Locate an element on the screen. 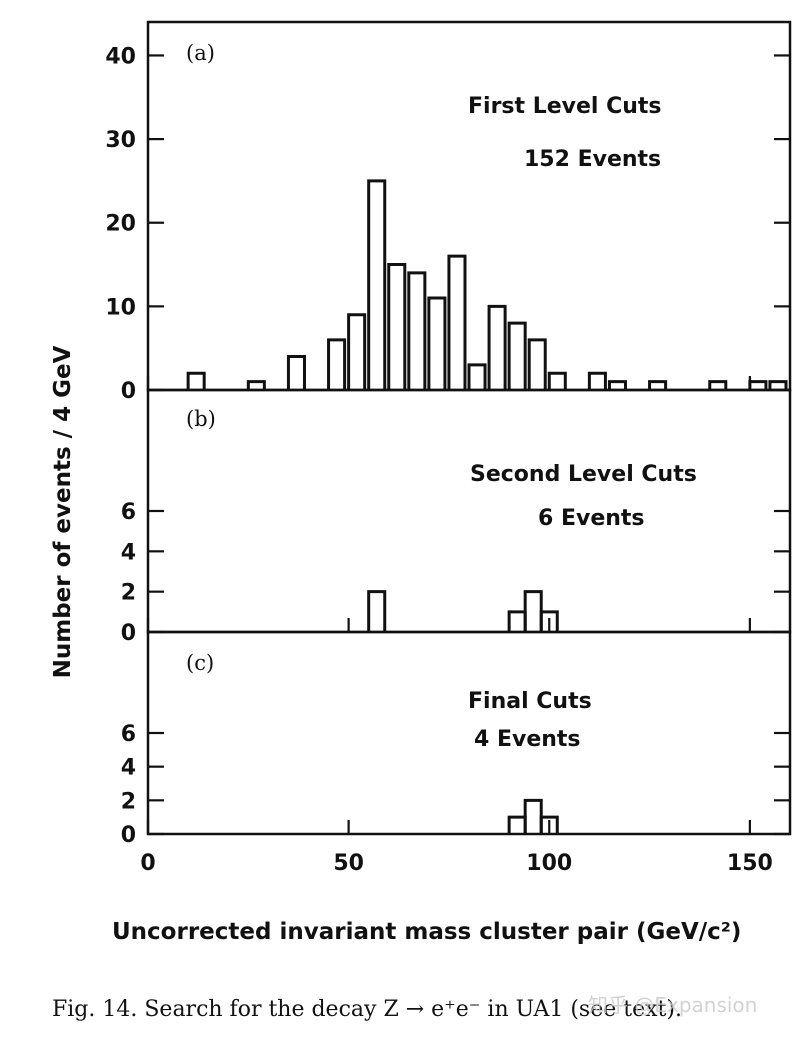 This screenshot has width=812, height=1040. panel-a-annotation-line2: 152 Events is located at coordinates (592, 159).